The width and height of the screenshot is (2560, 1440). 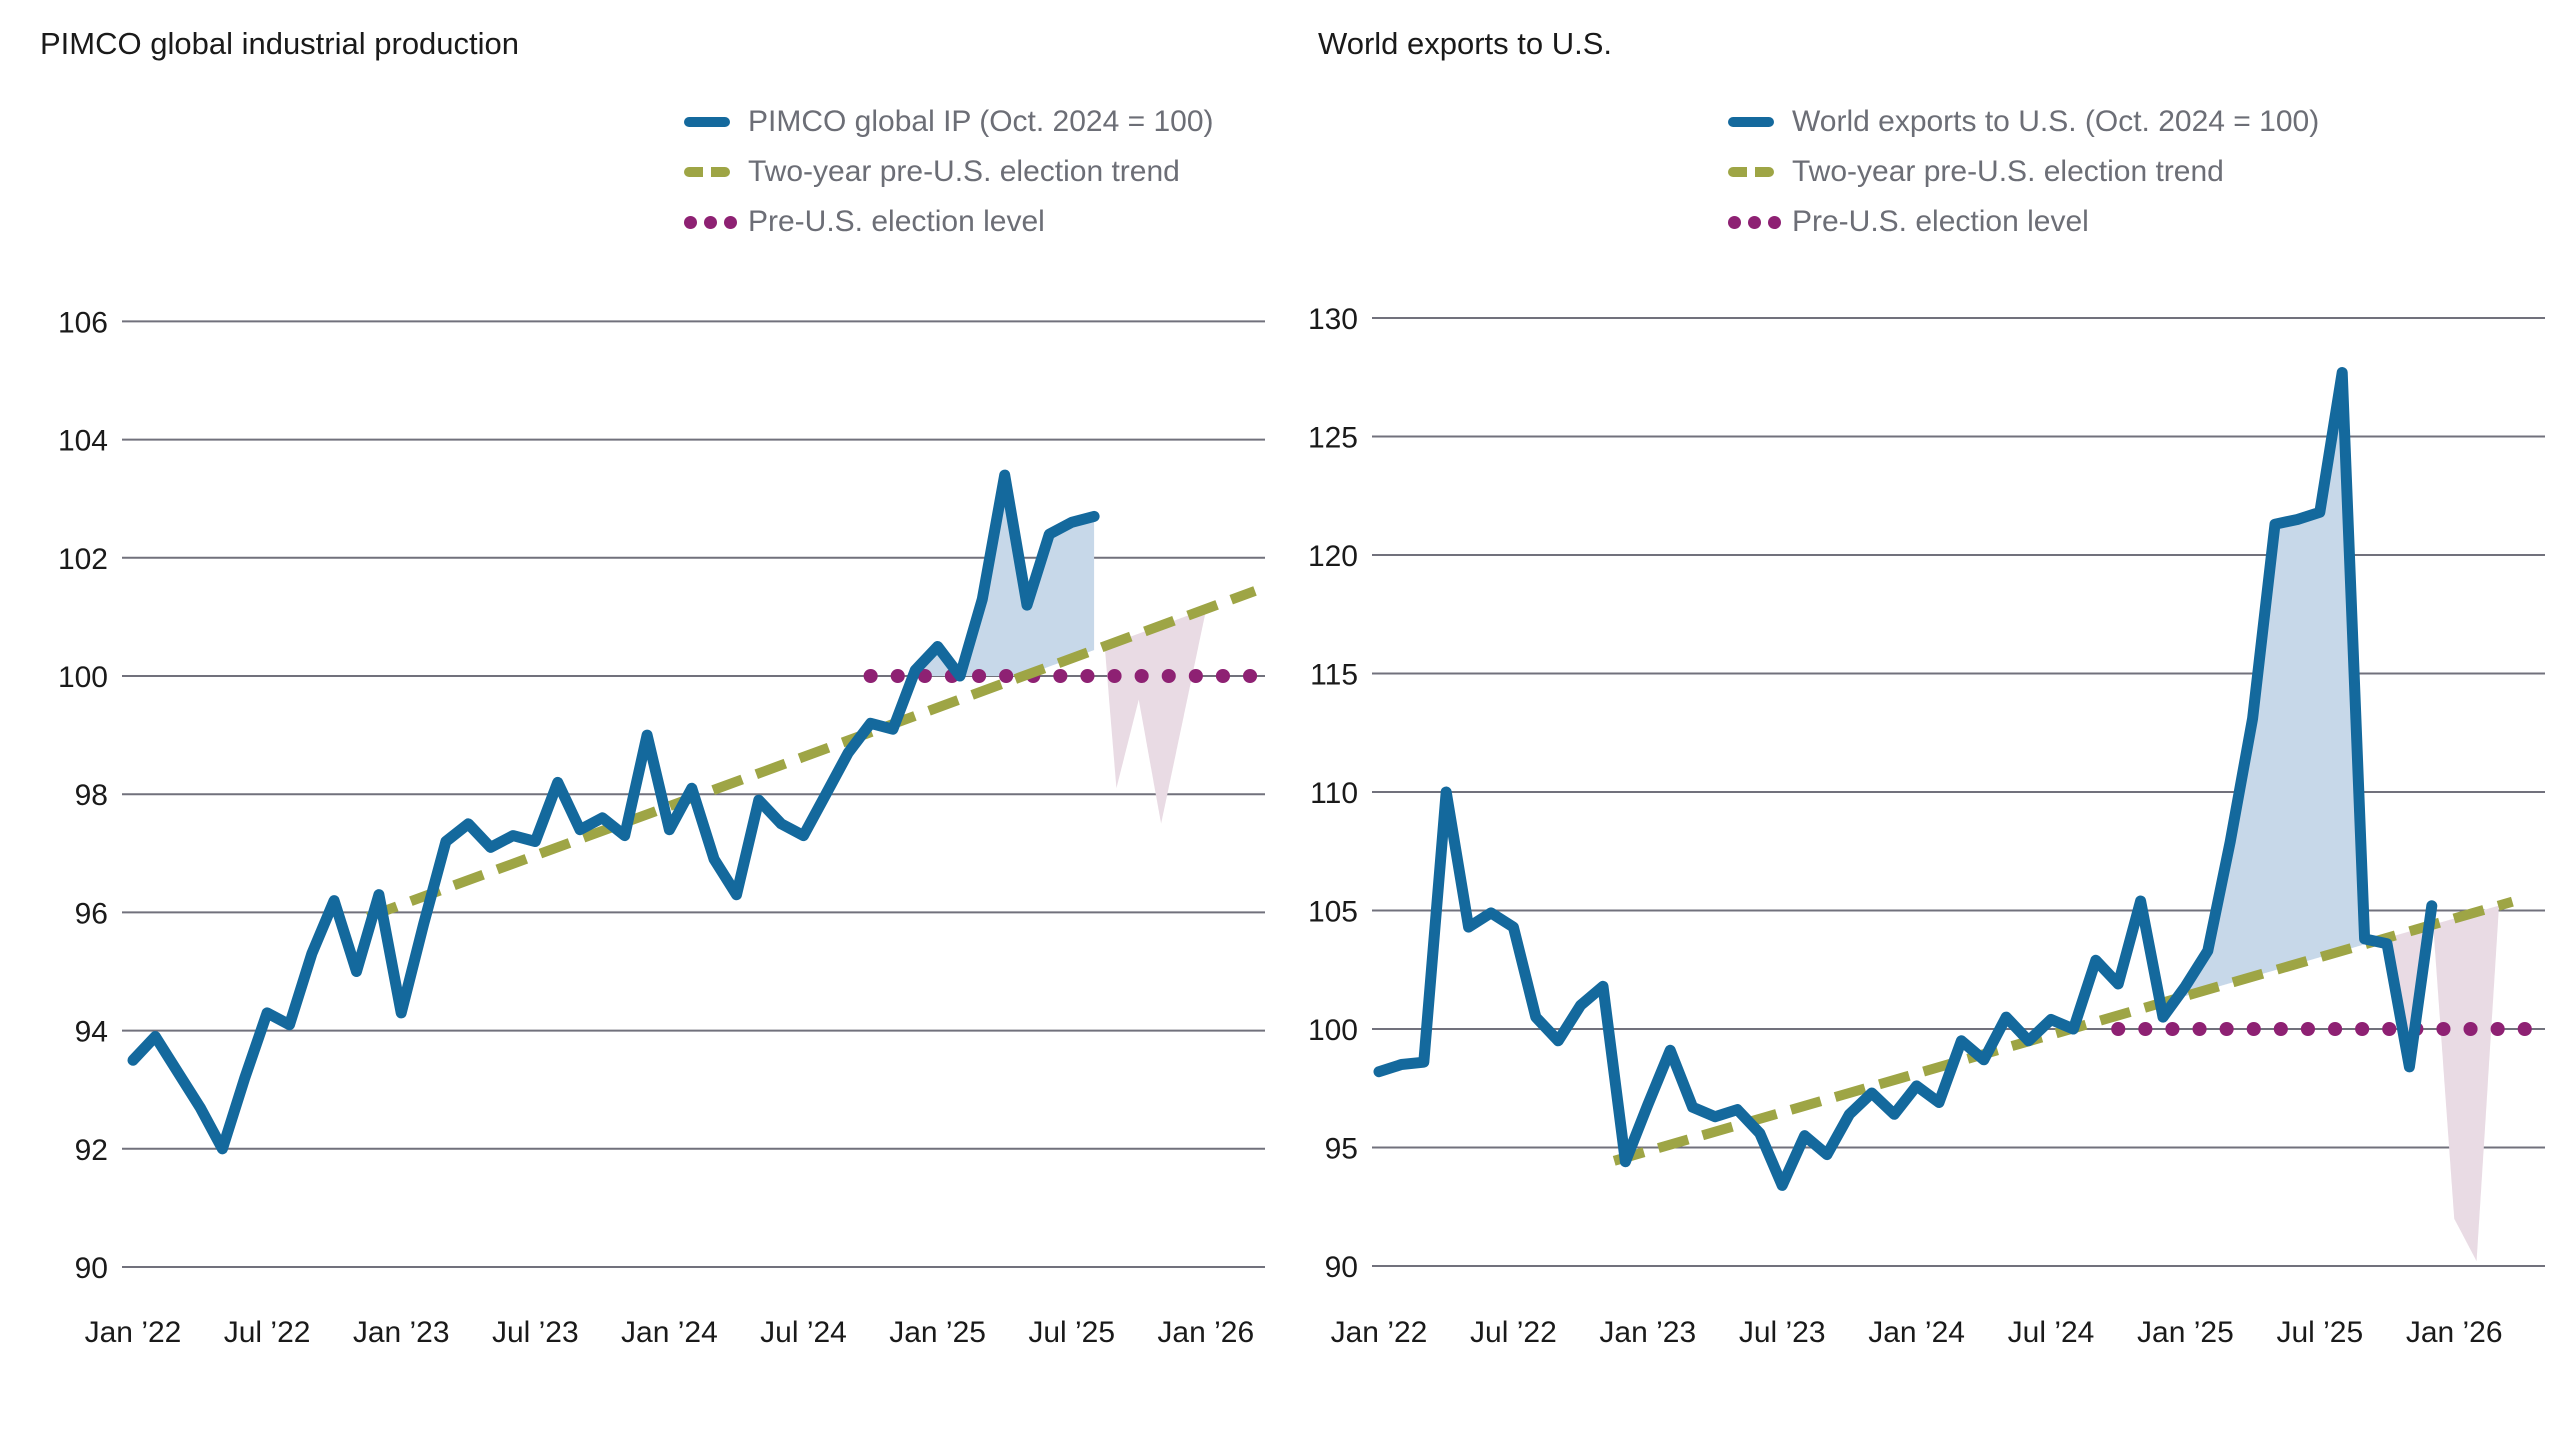 I want to click on legend-label: PIMCO global IP (Oct. 2024 = 100), so click(x=981, y=121).